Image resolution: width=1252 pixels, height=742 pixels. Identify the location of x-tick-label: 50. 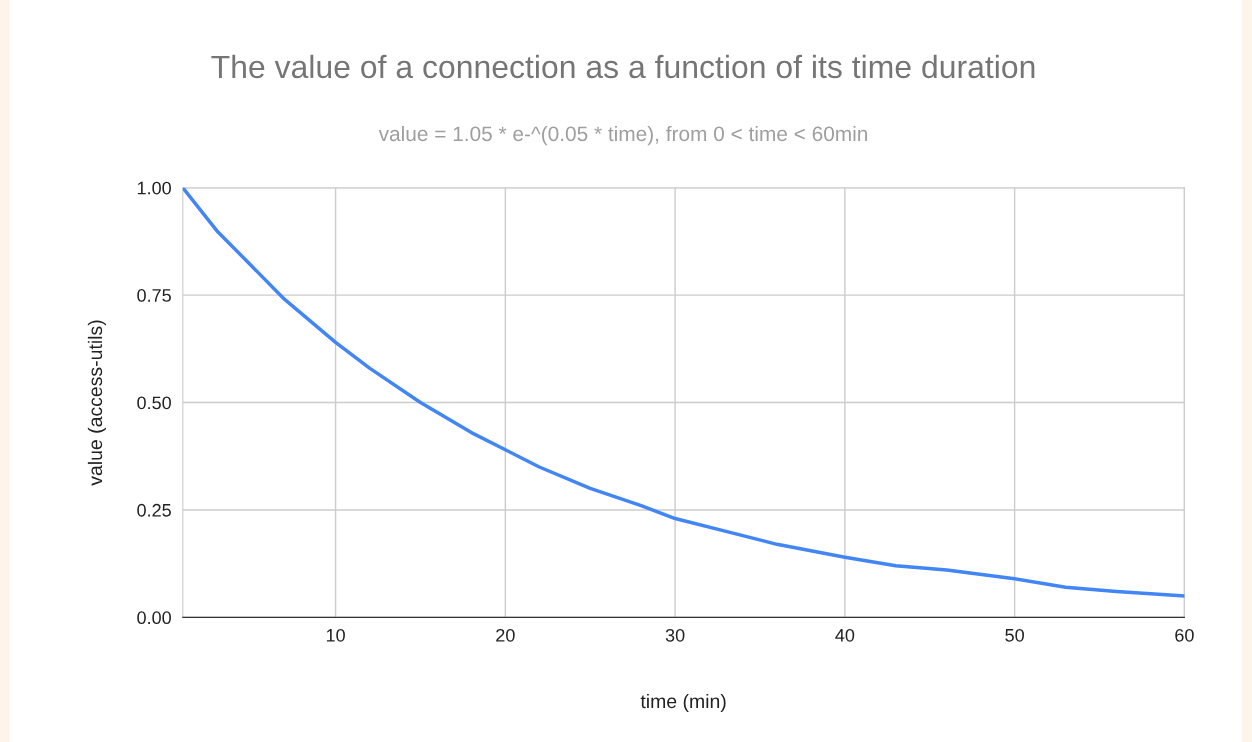
(1014, 635).